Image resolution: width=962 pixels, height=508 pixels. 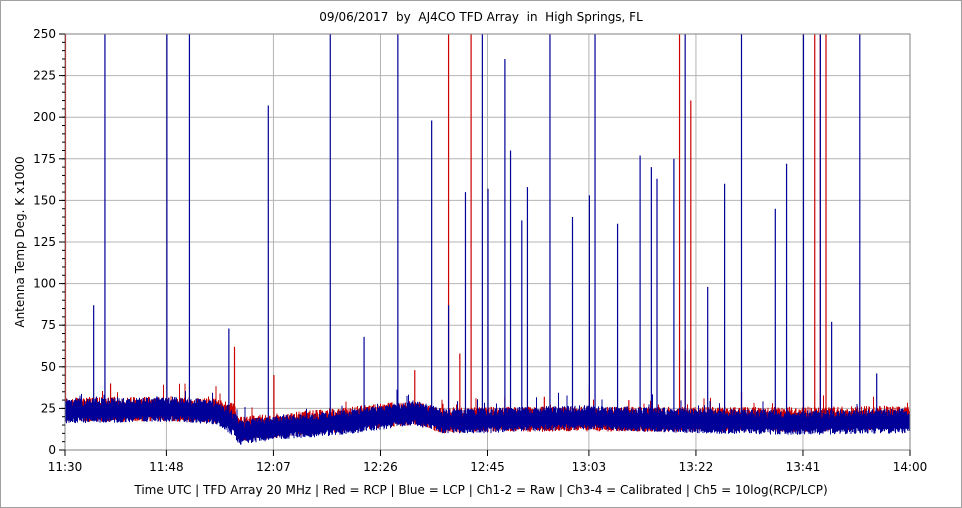 I want to click on x-tick-label: 13:41, so click(x=803, y=467).